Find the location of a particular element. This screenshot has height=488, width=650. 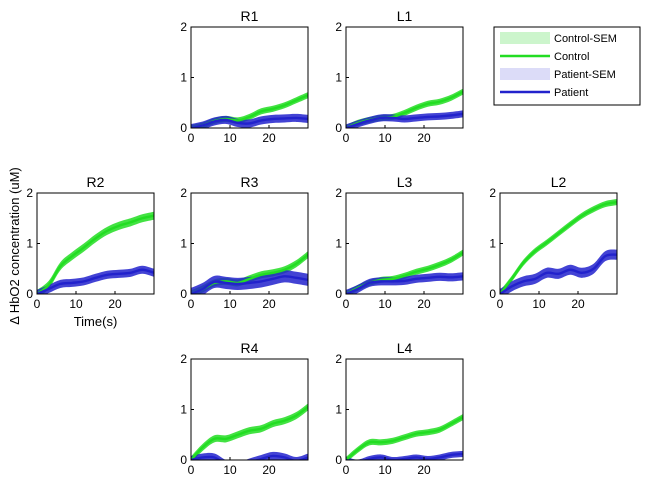

subplot-r3: 0 10 20 0 1 2 R3 is located at coordinates (244, 242).